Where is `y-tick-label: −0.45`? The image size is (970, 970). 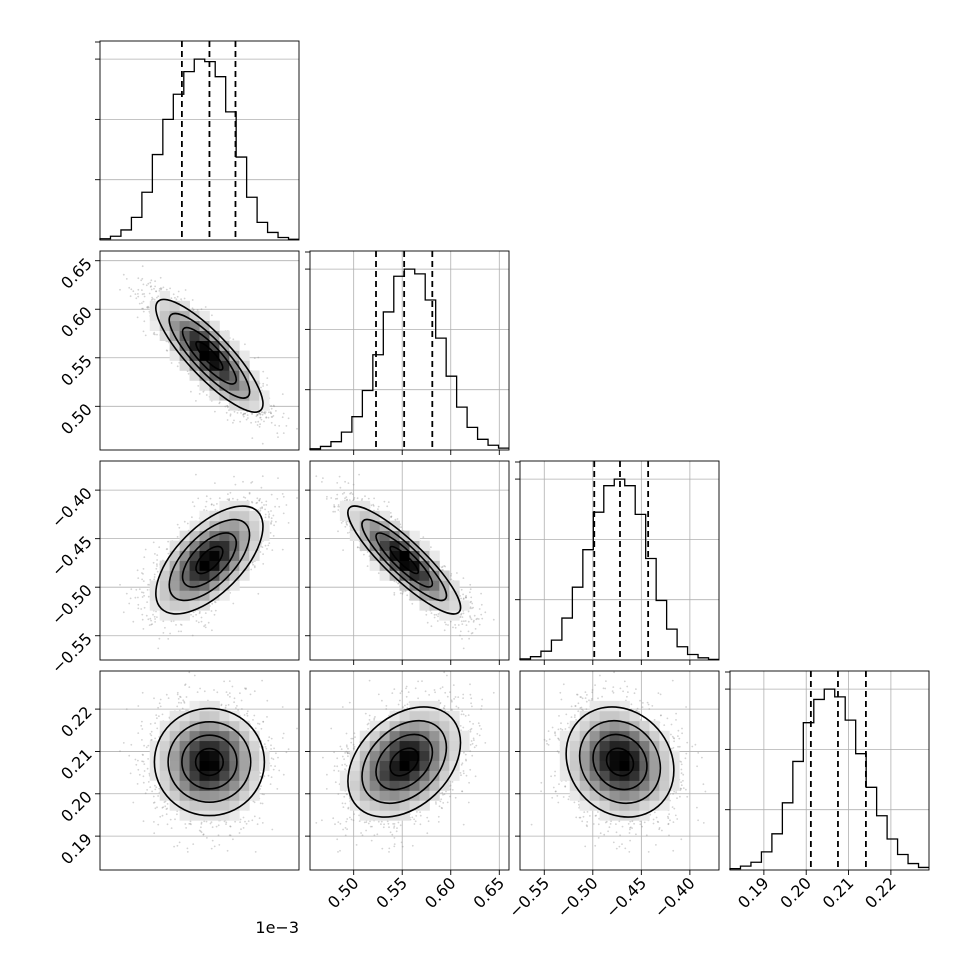 y-tick-label: −0.45 is located at coordinates (72, 556).